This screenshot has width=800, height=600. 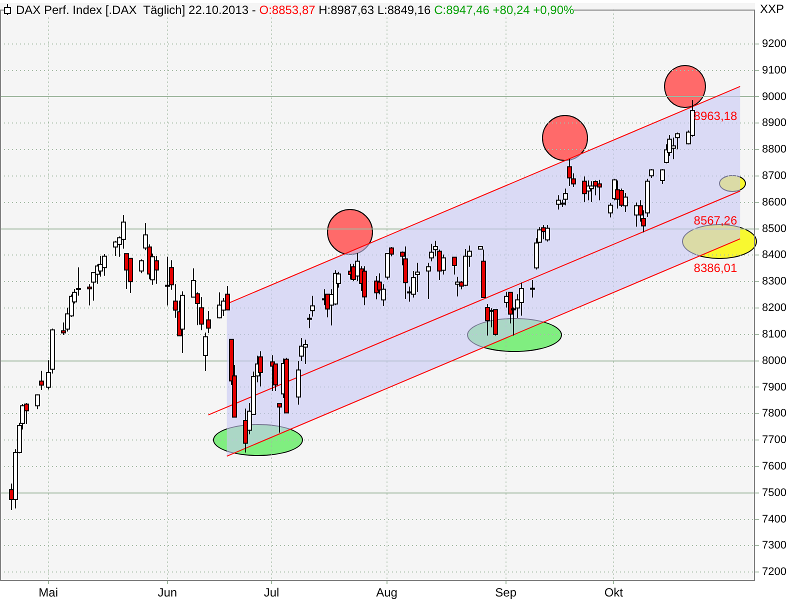 I want to click on y-tick-label: 9200, so click(x=774, y=44).